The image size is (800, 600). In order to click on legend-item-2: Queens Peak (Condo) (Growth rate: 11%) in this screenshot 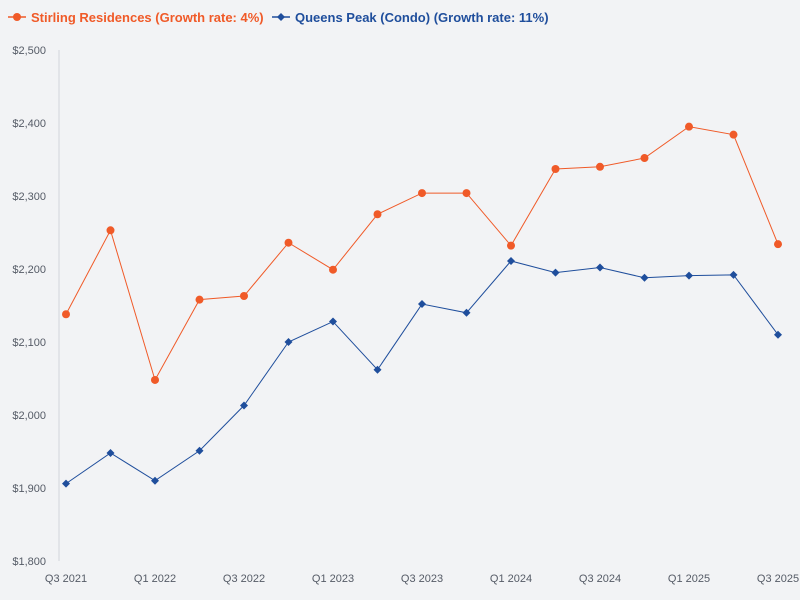, I will do `click(410, 17)`.